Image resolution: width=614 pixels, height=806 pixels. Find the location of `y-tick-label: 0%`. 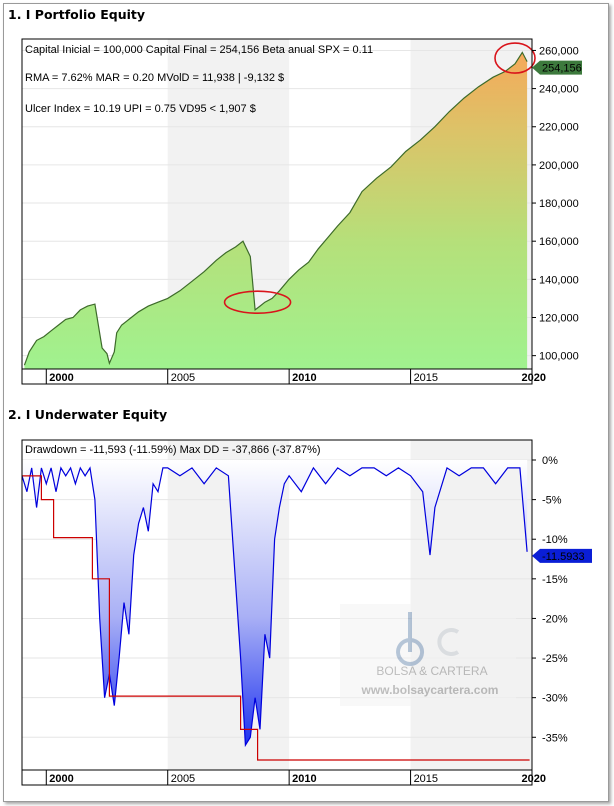

y-tick-label: 0% is located at coordinates (550, 461).